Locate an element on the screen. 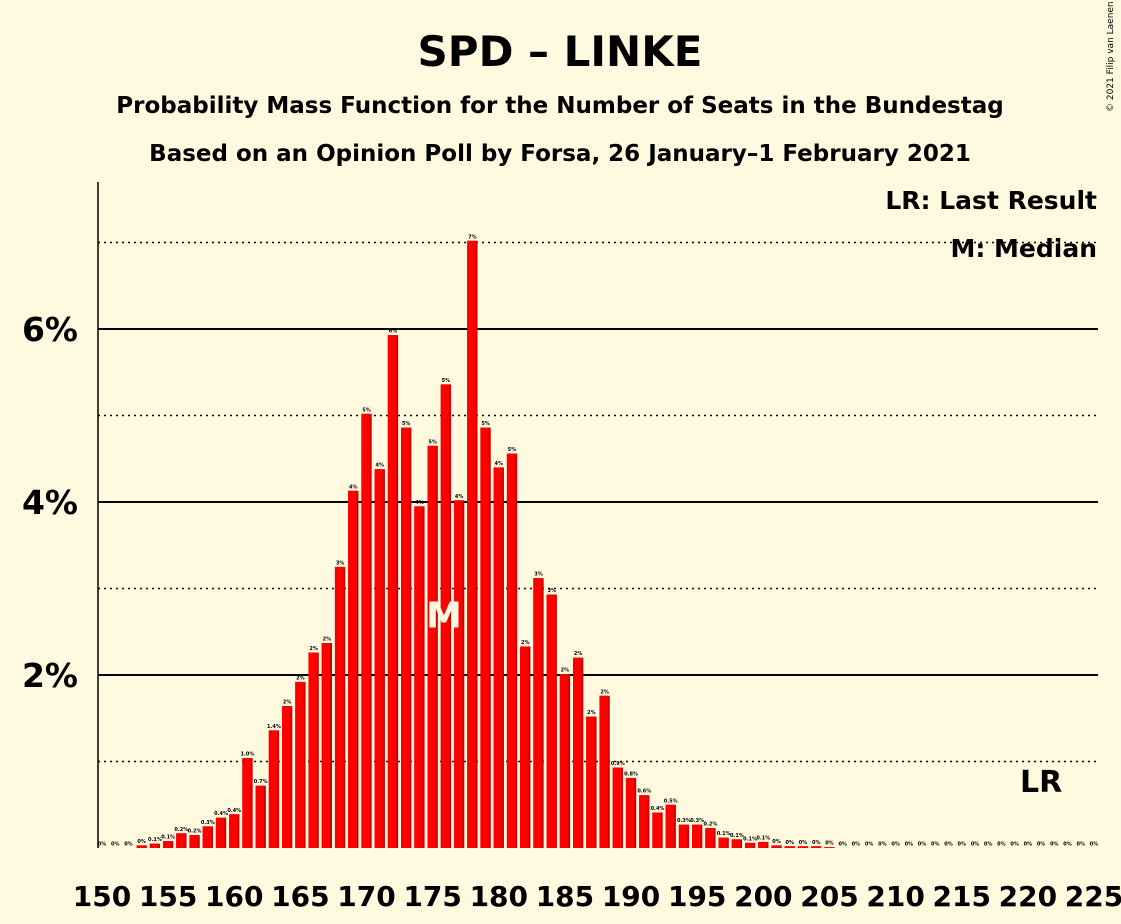 The width and height of the screenshot is (1121, 924). data-label: 7% is located at coordinates (472, 237).